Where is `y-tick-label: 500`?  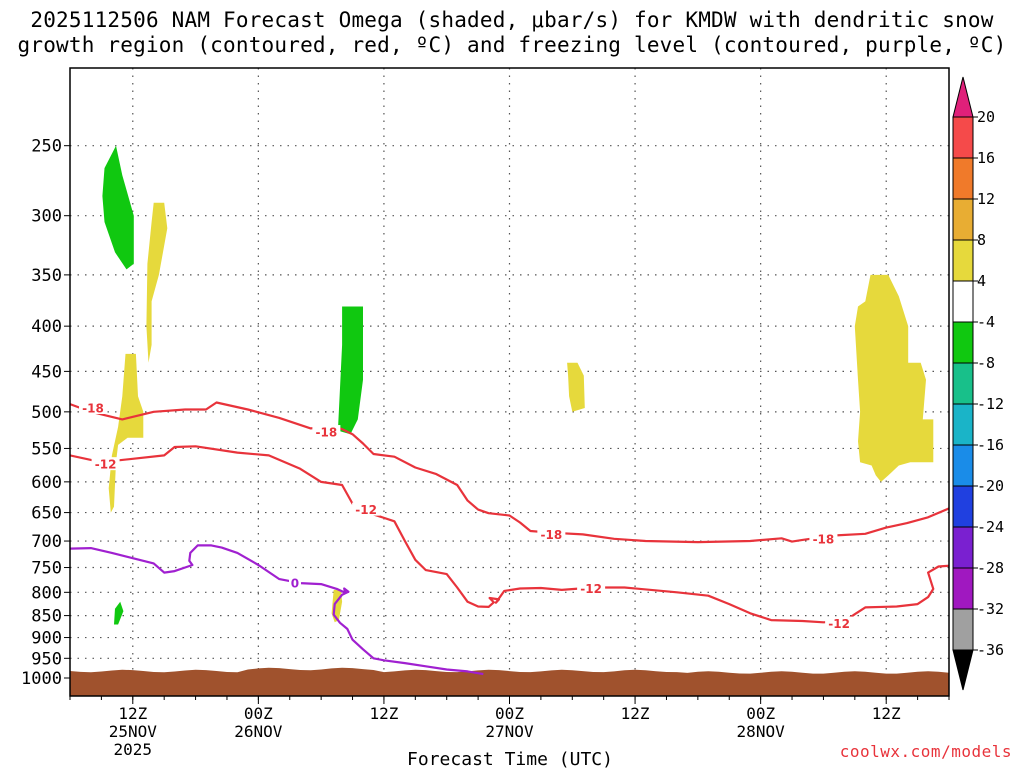 y-tick-label: 500 is located at coordinates (46, 413).